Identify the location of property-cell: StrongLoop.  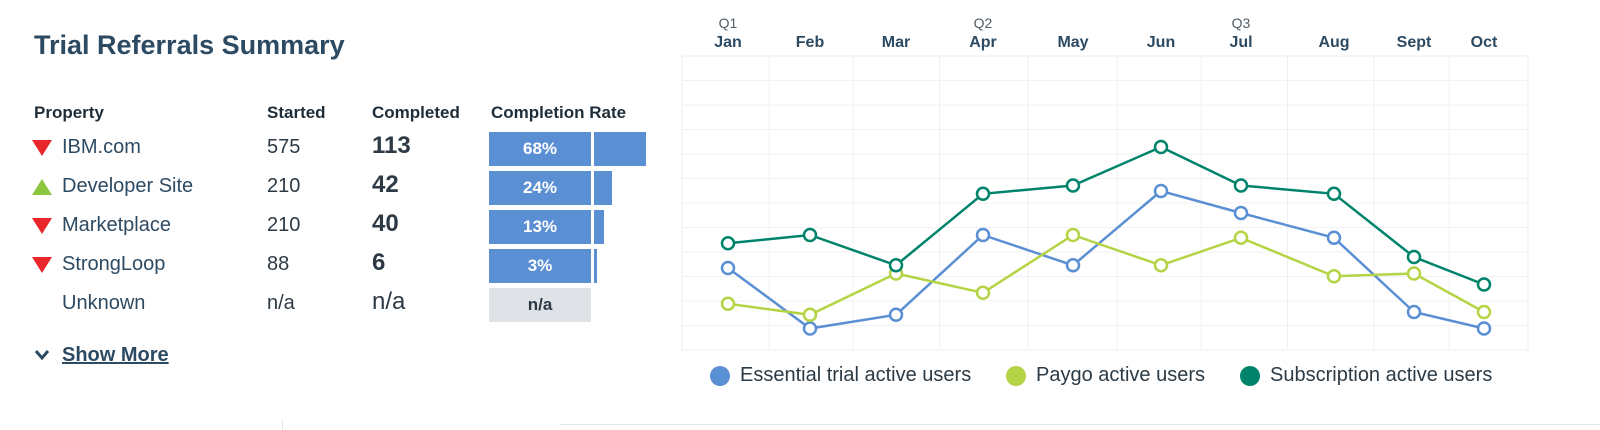
(98, 264).